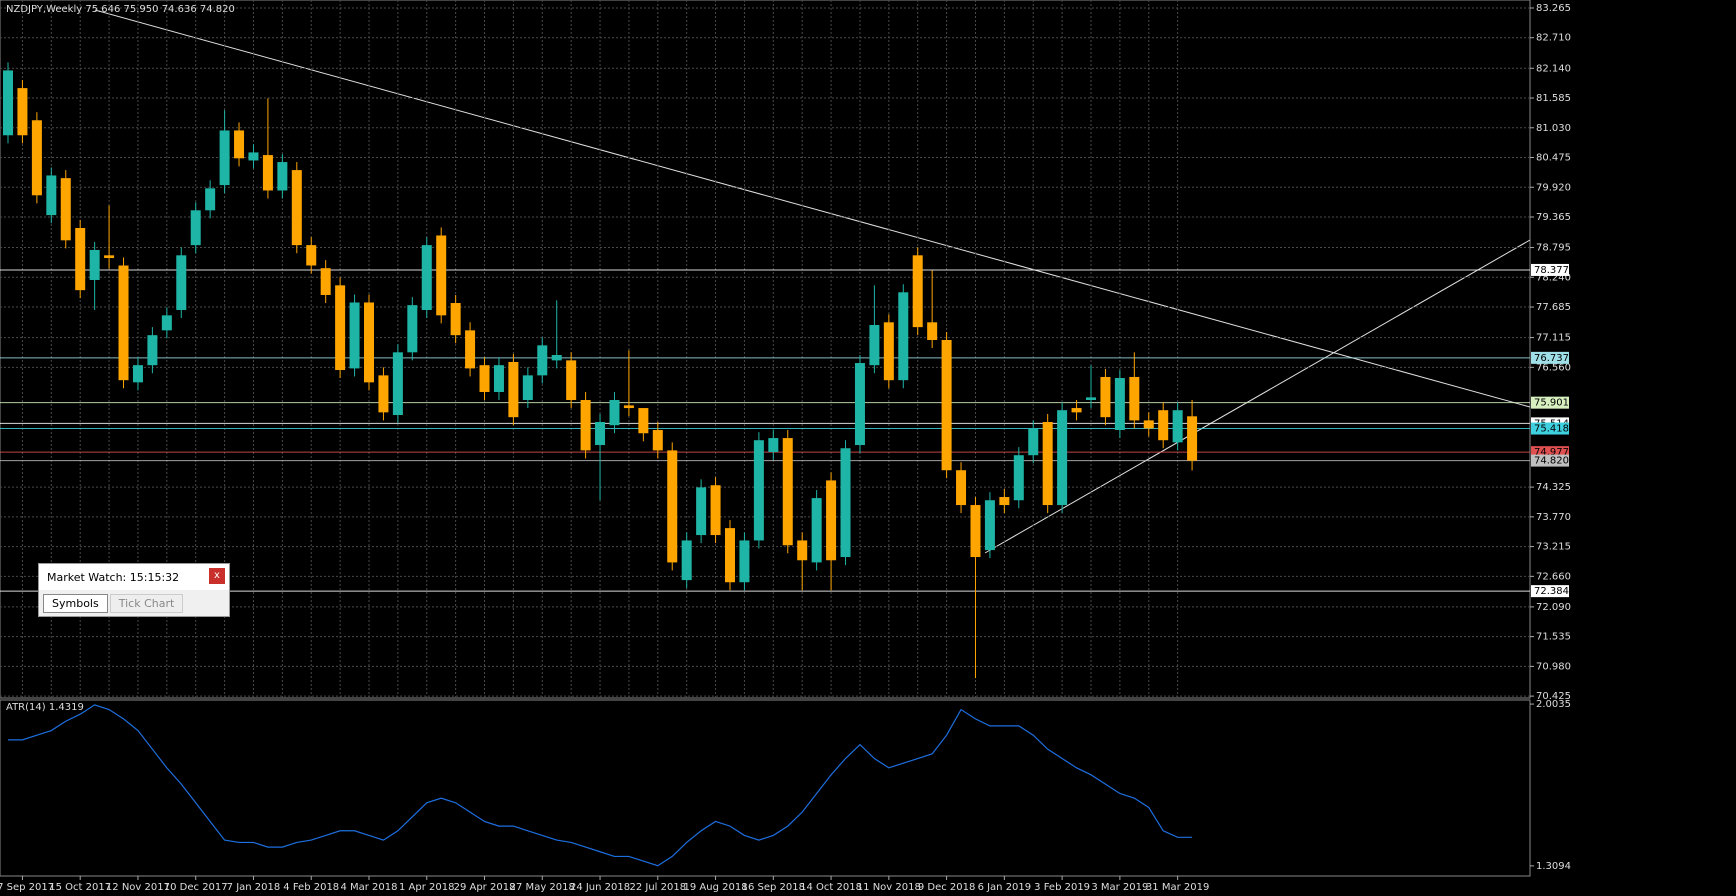  Describe the element at coordinates (196, 887) in the screenshot. I see `x-tick-label: 10 Dec 2017` at that location.